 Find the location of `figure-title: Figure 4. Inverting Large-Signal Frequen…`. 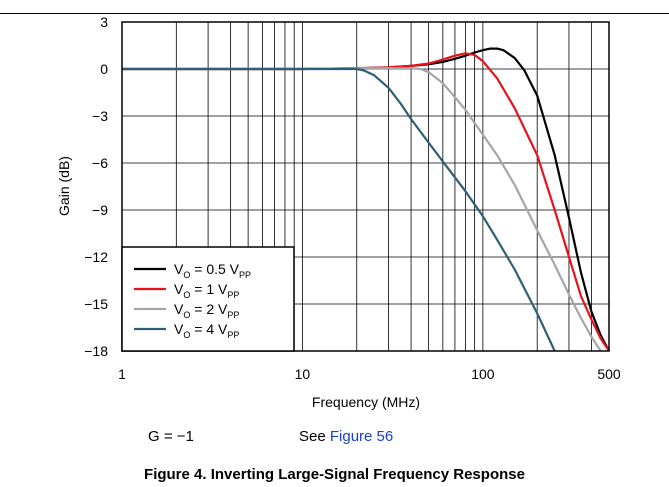

figure-title: Figure 4. Inverting Large-Signal Frequen… is located at coordinates (334, 474).